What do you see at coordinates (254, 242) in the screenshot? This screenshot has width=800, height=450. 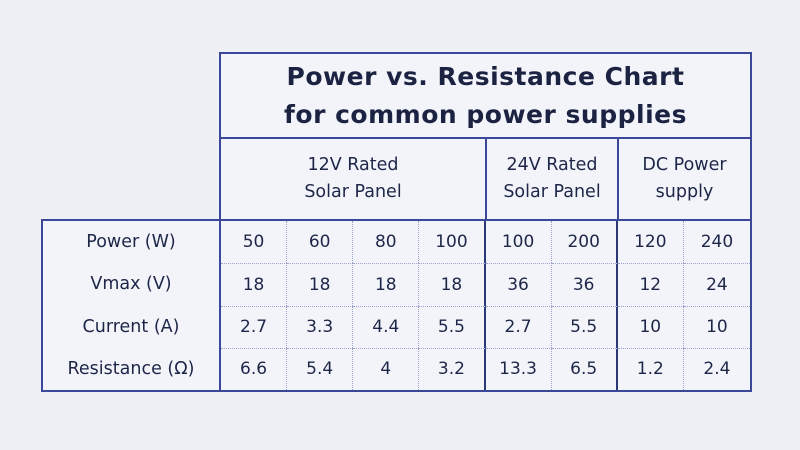 I see `cell-power: 50` at bounding box center [254, 242].